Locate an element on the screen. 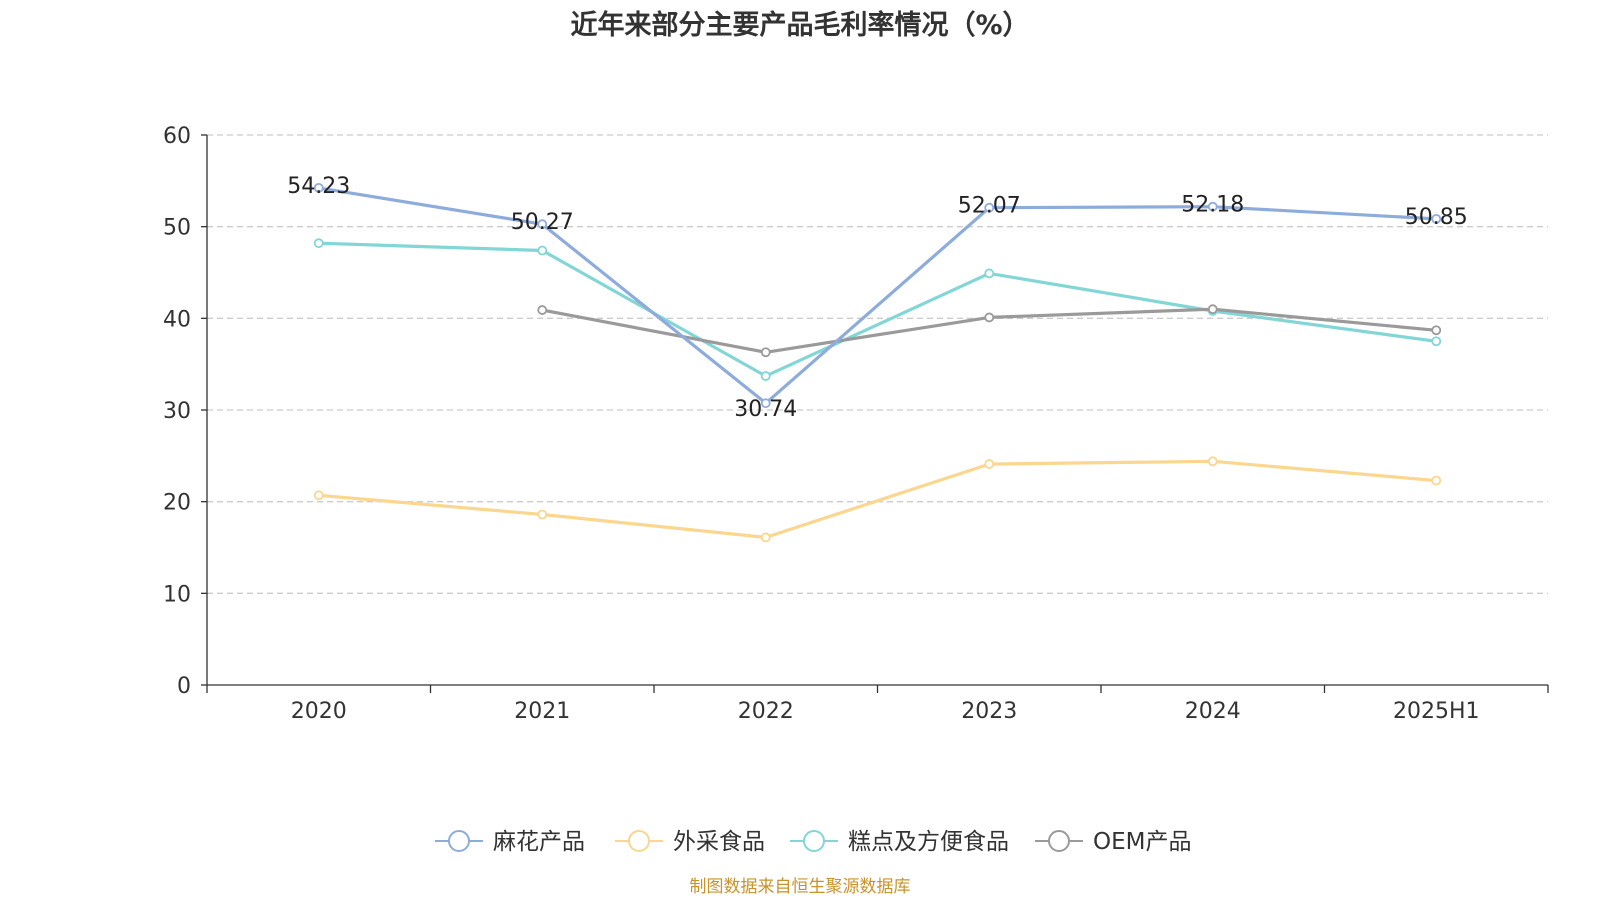 This screenshot has width=1600, height=900. data-label: 50.27 is located at coordinates (542, 222).